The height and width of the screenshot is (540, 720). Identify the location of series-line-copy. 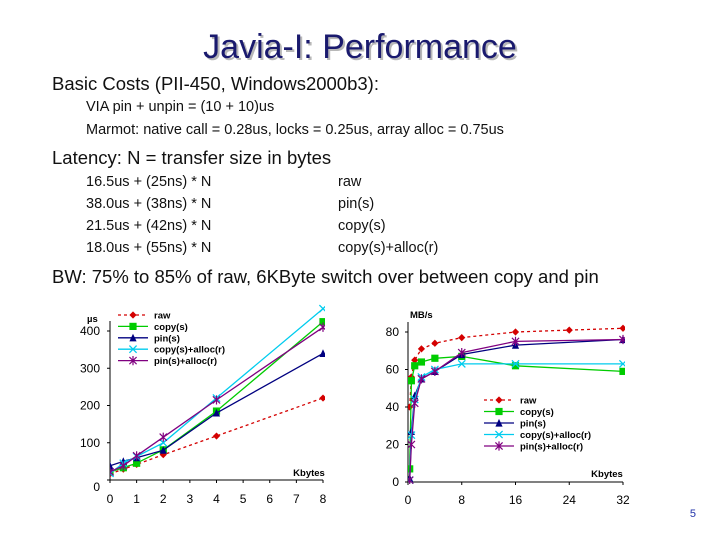
(516, 412).